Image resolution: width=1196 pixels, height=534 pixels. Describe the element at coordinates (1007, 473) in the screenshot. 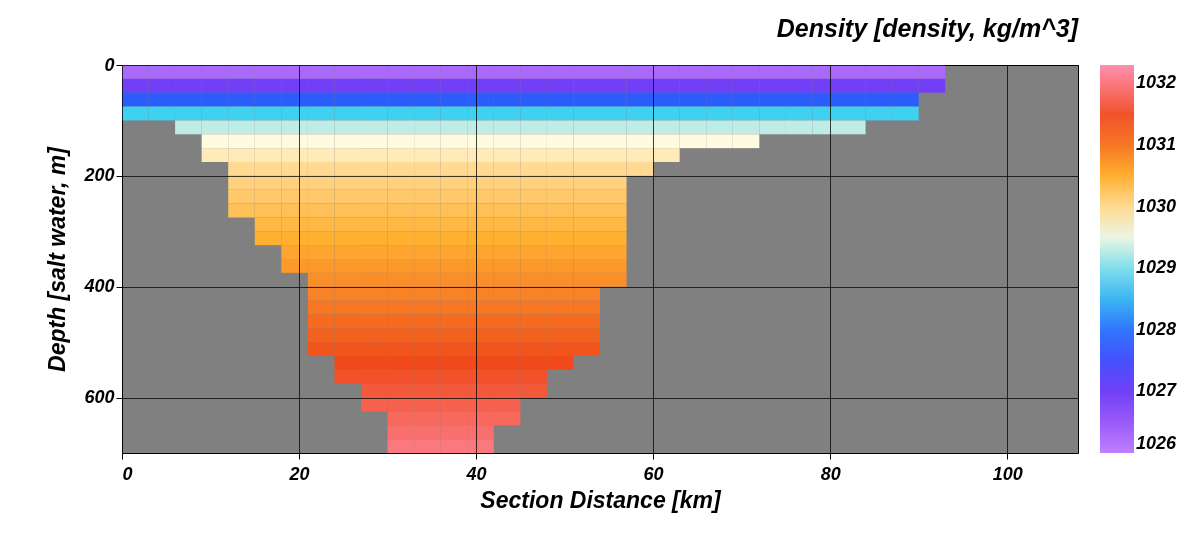

I see `x-tick-label: 100` at that location.